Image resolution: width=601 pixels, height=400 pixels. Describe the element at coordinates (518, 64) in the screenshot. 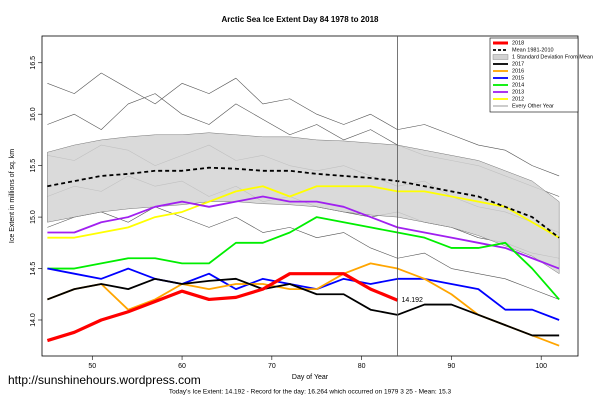

I see `legend-label: 2017` at that location.